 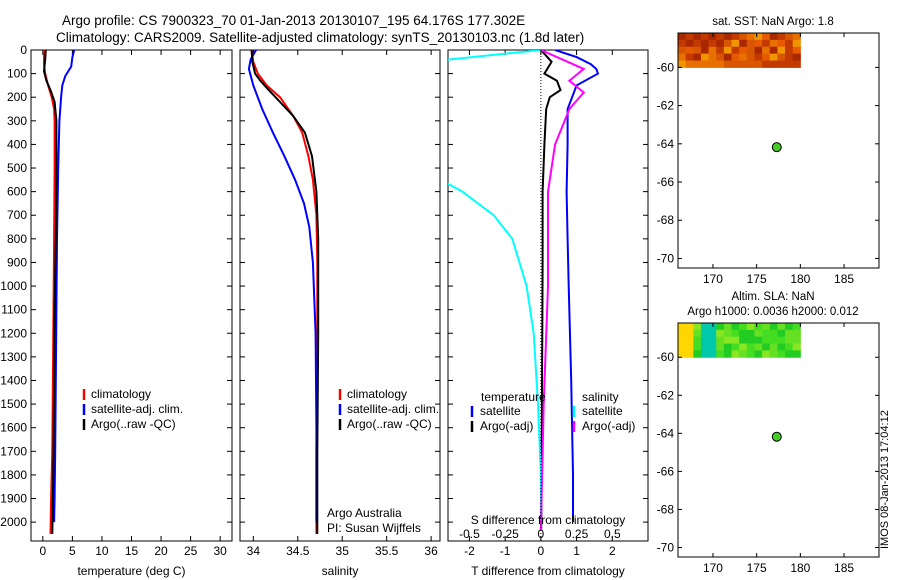 I want to click on sst_map-argo-position-marker, so click(x=776, y=147).